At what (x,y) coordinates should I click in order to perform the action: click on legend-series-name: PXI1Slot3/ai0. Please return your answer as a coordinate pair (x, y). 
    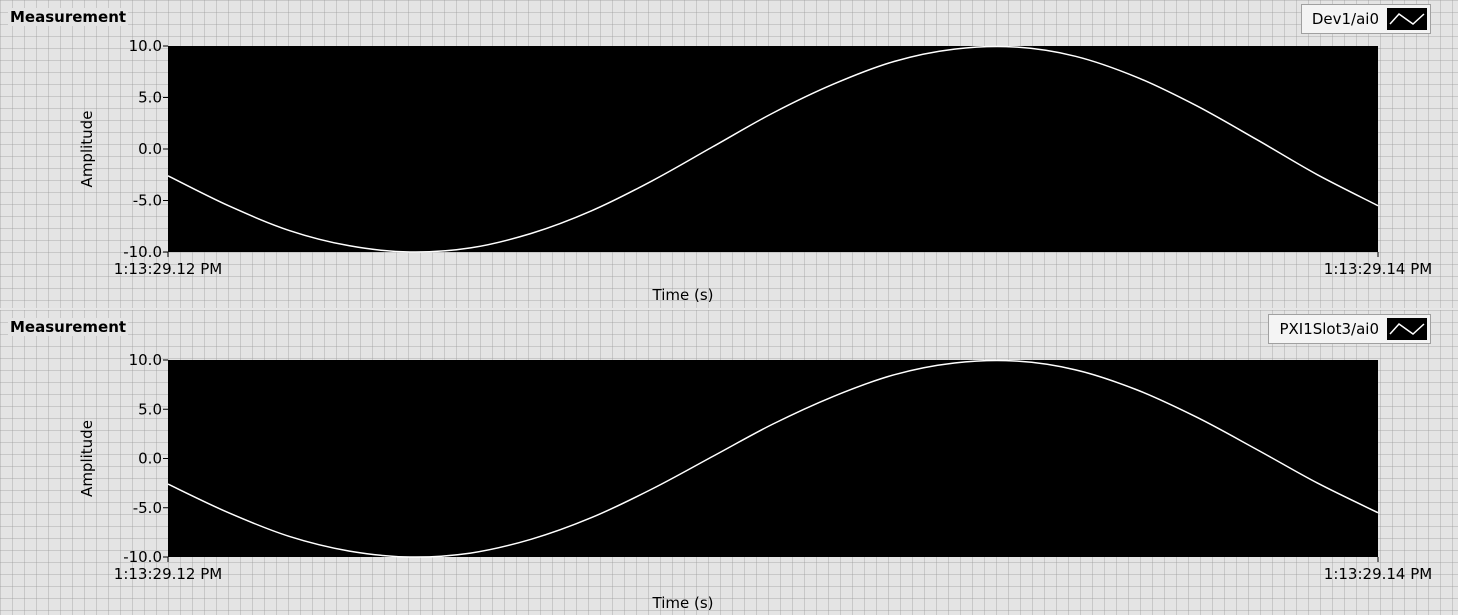
    Looking at the image, I should click on (1329, 329).